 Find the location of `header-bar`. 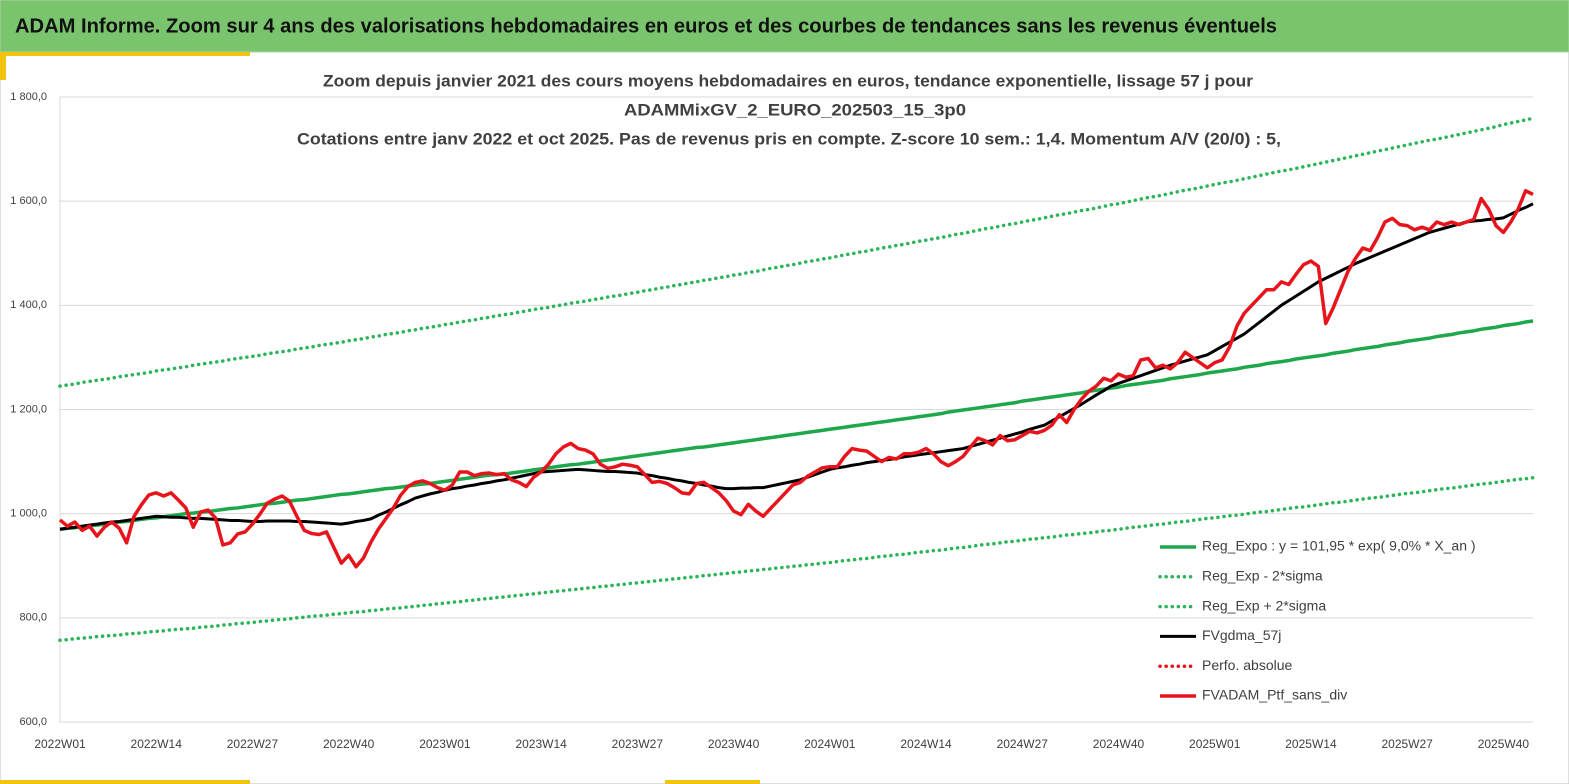

header-bar is located at coordinates (784, 26).